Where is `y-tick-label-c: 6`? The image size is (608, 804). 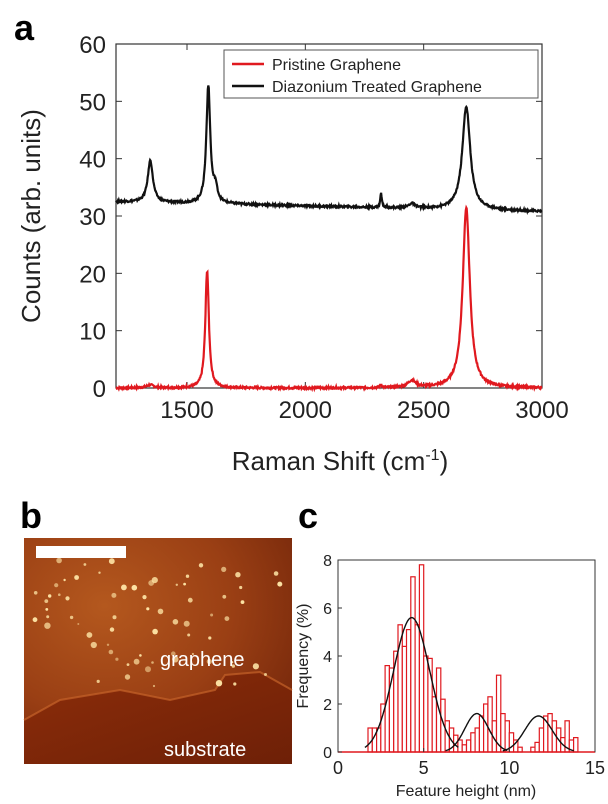
y-tick-label-c: 6 is located at coordinates (327, 609).